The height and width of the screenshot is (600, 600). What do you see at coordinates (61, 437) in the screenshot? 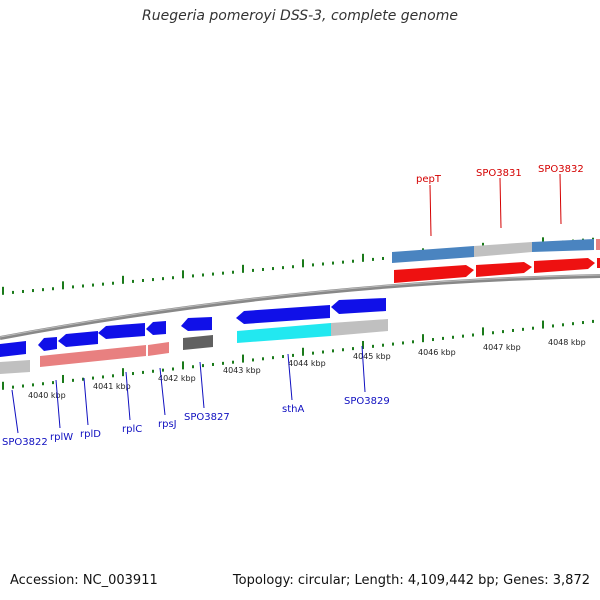
I see `gene-label-rplW: rplW` at bounding box center [61, 437].